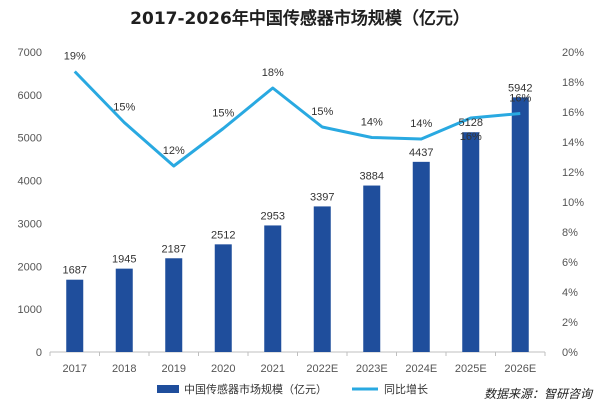 The image size is (600, 400). What do you see at coordinates (30, 96) in the screenshot?
I see `y-left-tick-label: 6000` at bounding box center [30, 96].